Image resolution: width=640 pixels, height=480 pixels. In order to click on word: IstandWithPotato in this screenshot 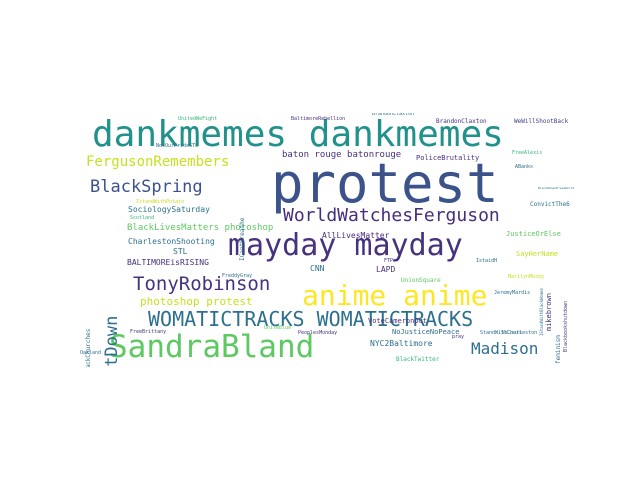, I will do `click(160, 202)`.